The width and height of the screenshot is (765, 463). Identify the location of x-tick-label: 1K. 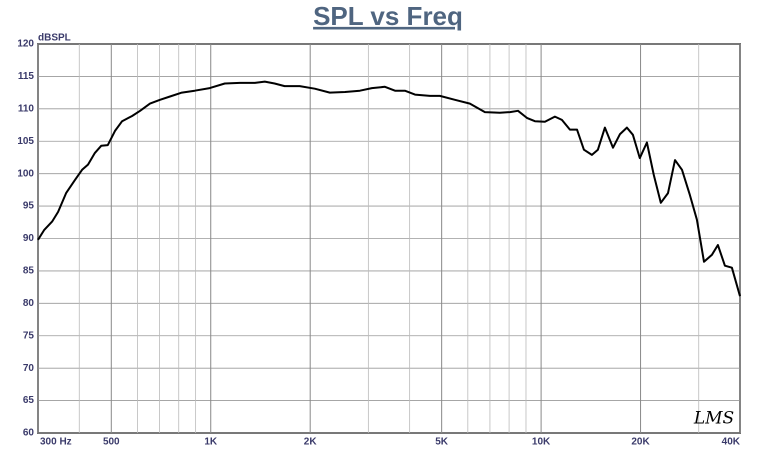
(211, 442).